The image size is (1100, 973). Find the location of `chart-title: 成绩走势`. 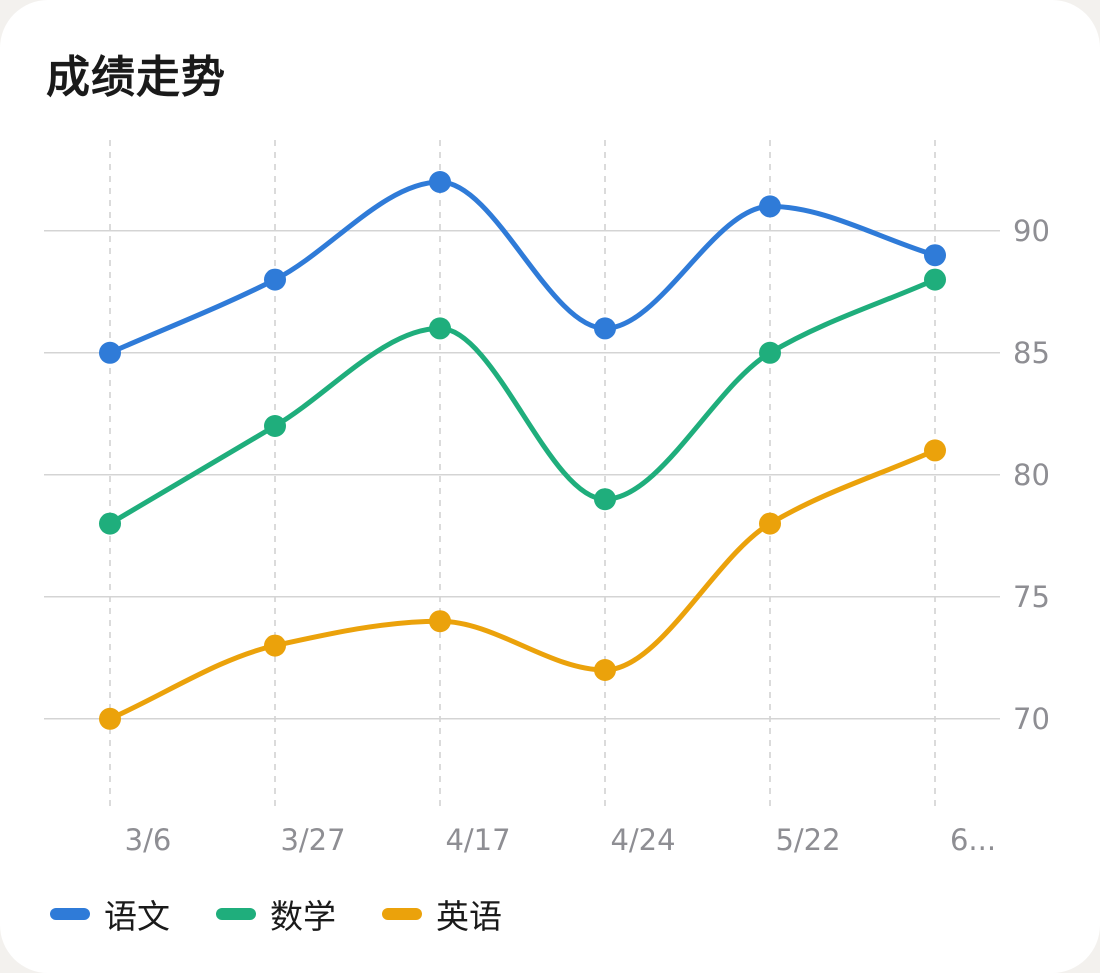

chart-title: 成绩走势 is located at coordinates (136, 77).